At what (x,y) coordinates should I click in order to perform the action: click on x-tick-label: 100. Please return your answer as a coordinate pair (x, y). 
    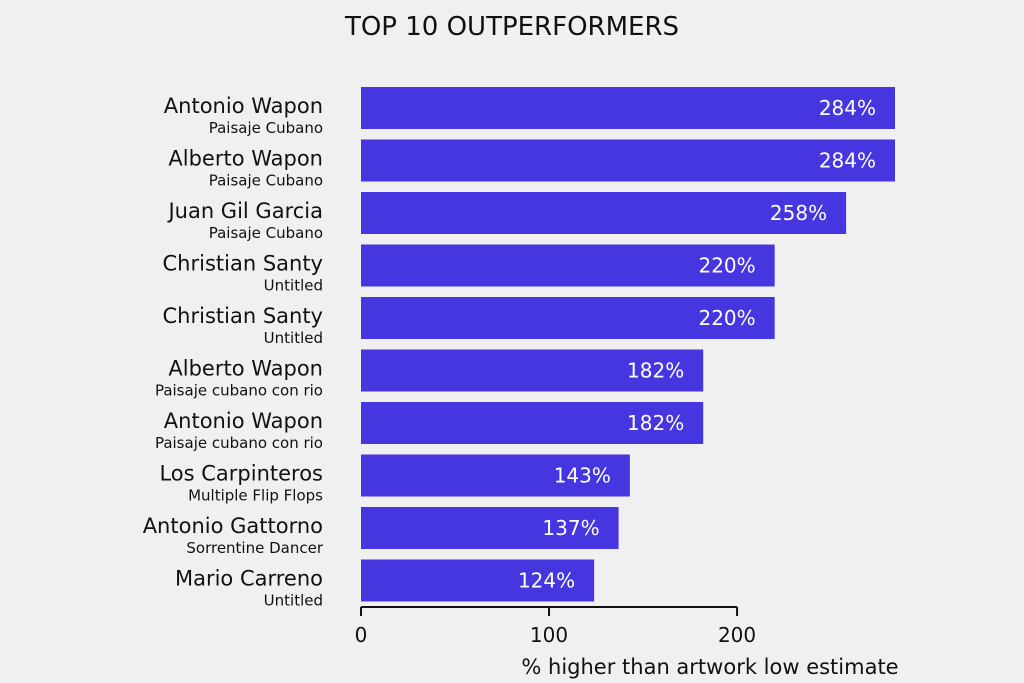
    Looking at the image, I should click on (549, 635).